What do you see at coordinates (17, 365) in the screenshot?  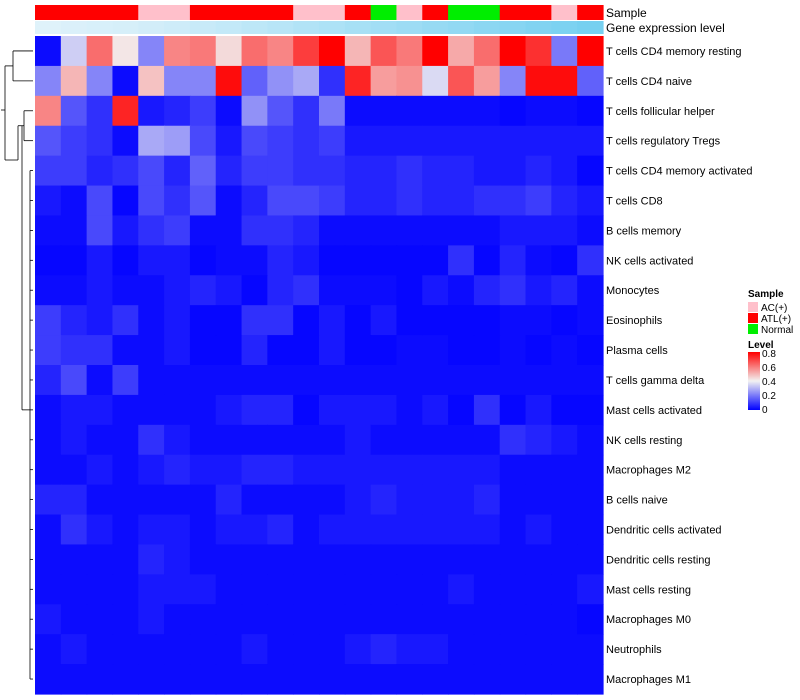 I see `row-dendrogram` at bounding box center [17, 365].